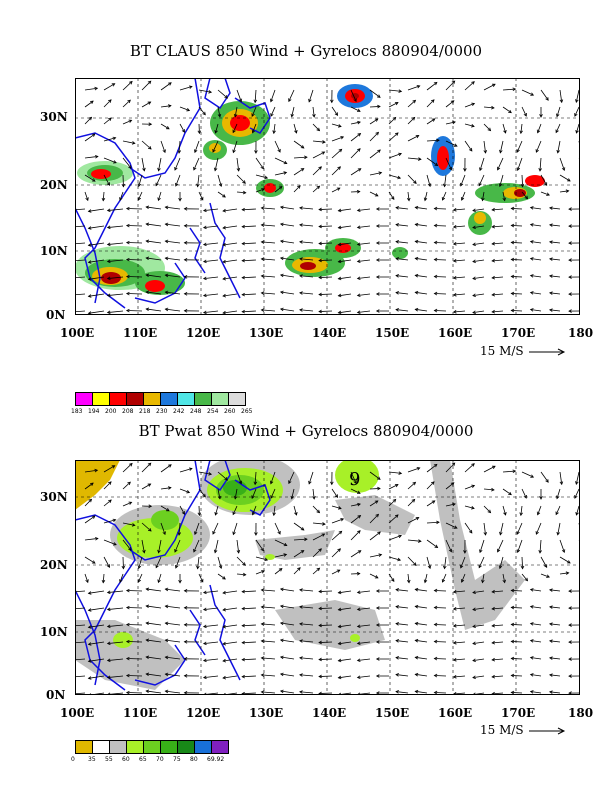 This screenshot has width=612, height=792. I want to click on precip-water-colorbar, so click(152, 747).